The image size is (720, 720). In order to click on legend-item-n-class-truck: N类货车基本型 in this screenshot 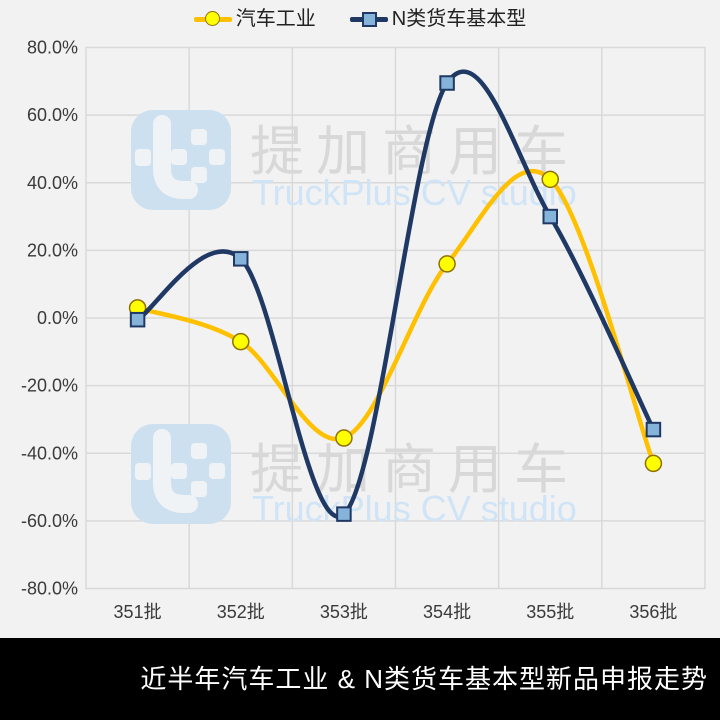, I will do `click(438, 19)`.